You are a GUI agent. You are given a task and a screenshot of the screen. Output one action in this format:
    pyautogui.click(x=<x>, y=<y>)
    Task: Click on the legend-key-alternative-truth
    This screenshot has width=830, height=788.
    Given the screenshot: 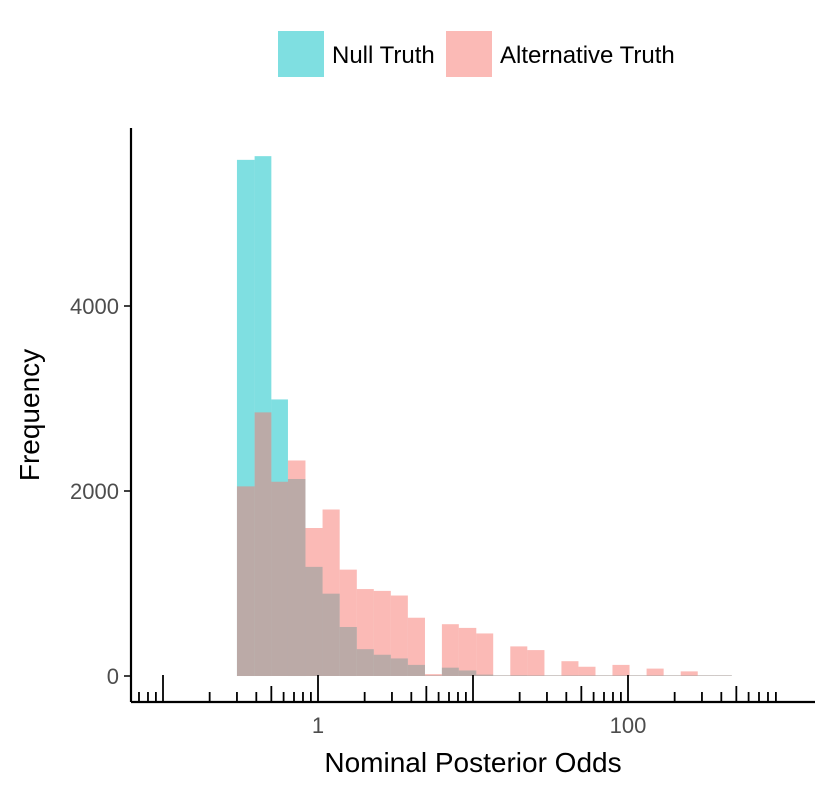 What is the action you would take?
    pyautogui.click(x=469, y=54)
    